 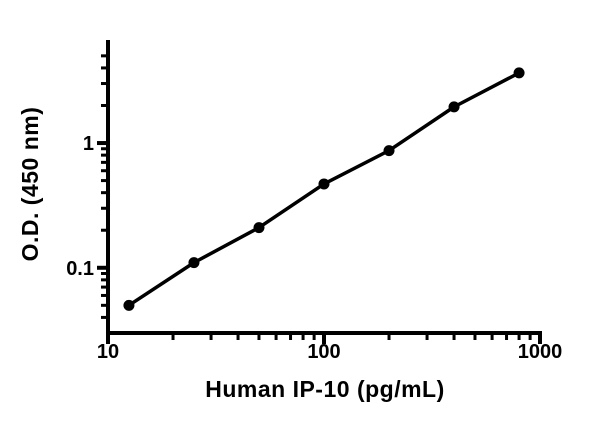 I want to click on y-axis-title: O.D. (450 nm), so click(x=30, y=184).